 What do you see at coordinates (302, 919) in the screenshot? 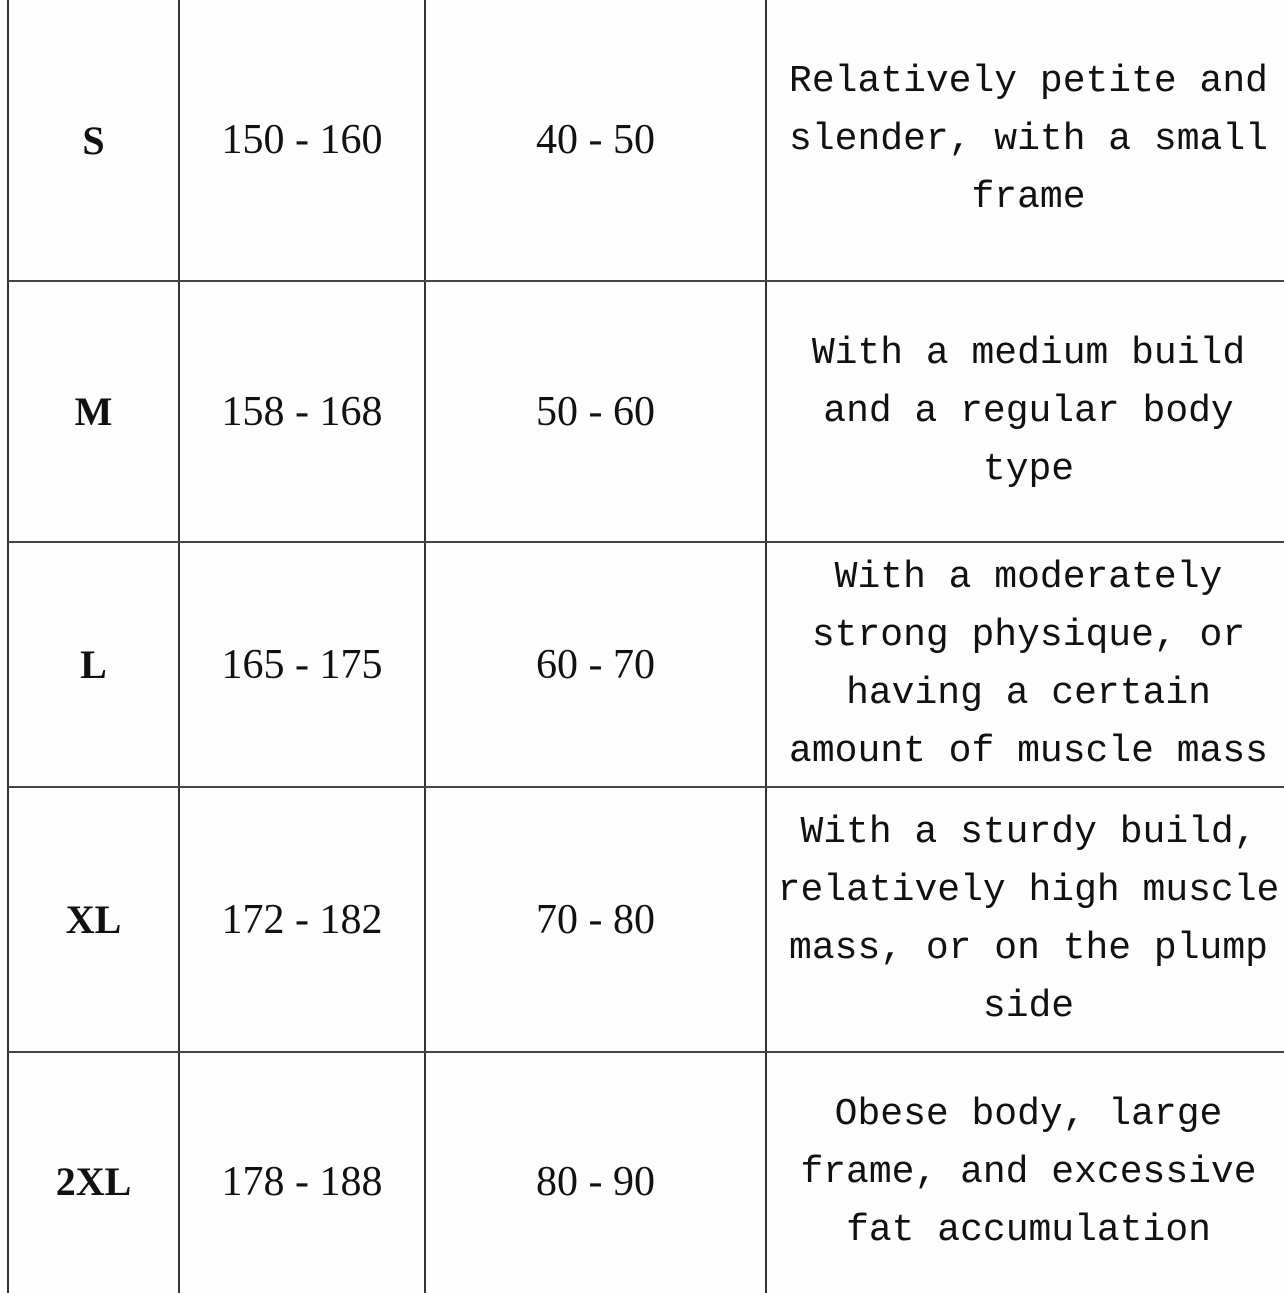
I see `height-range-cell: 172 - 182` at bounding box center [302, 919].